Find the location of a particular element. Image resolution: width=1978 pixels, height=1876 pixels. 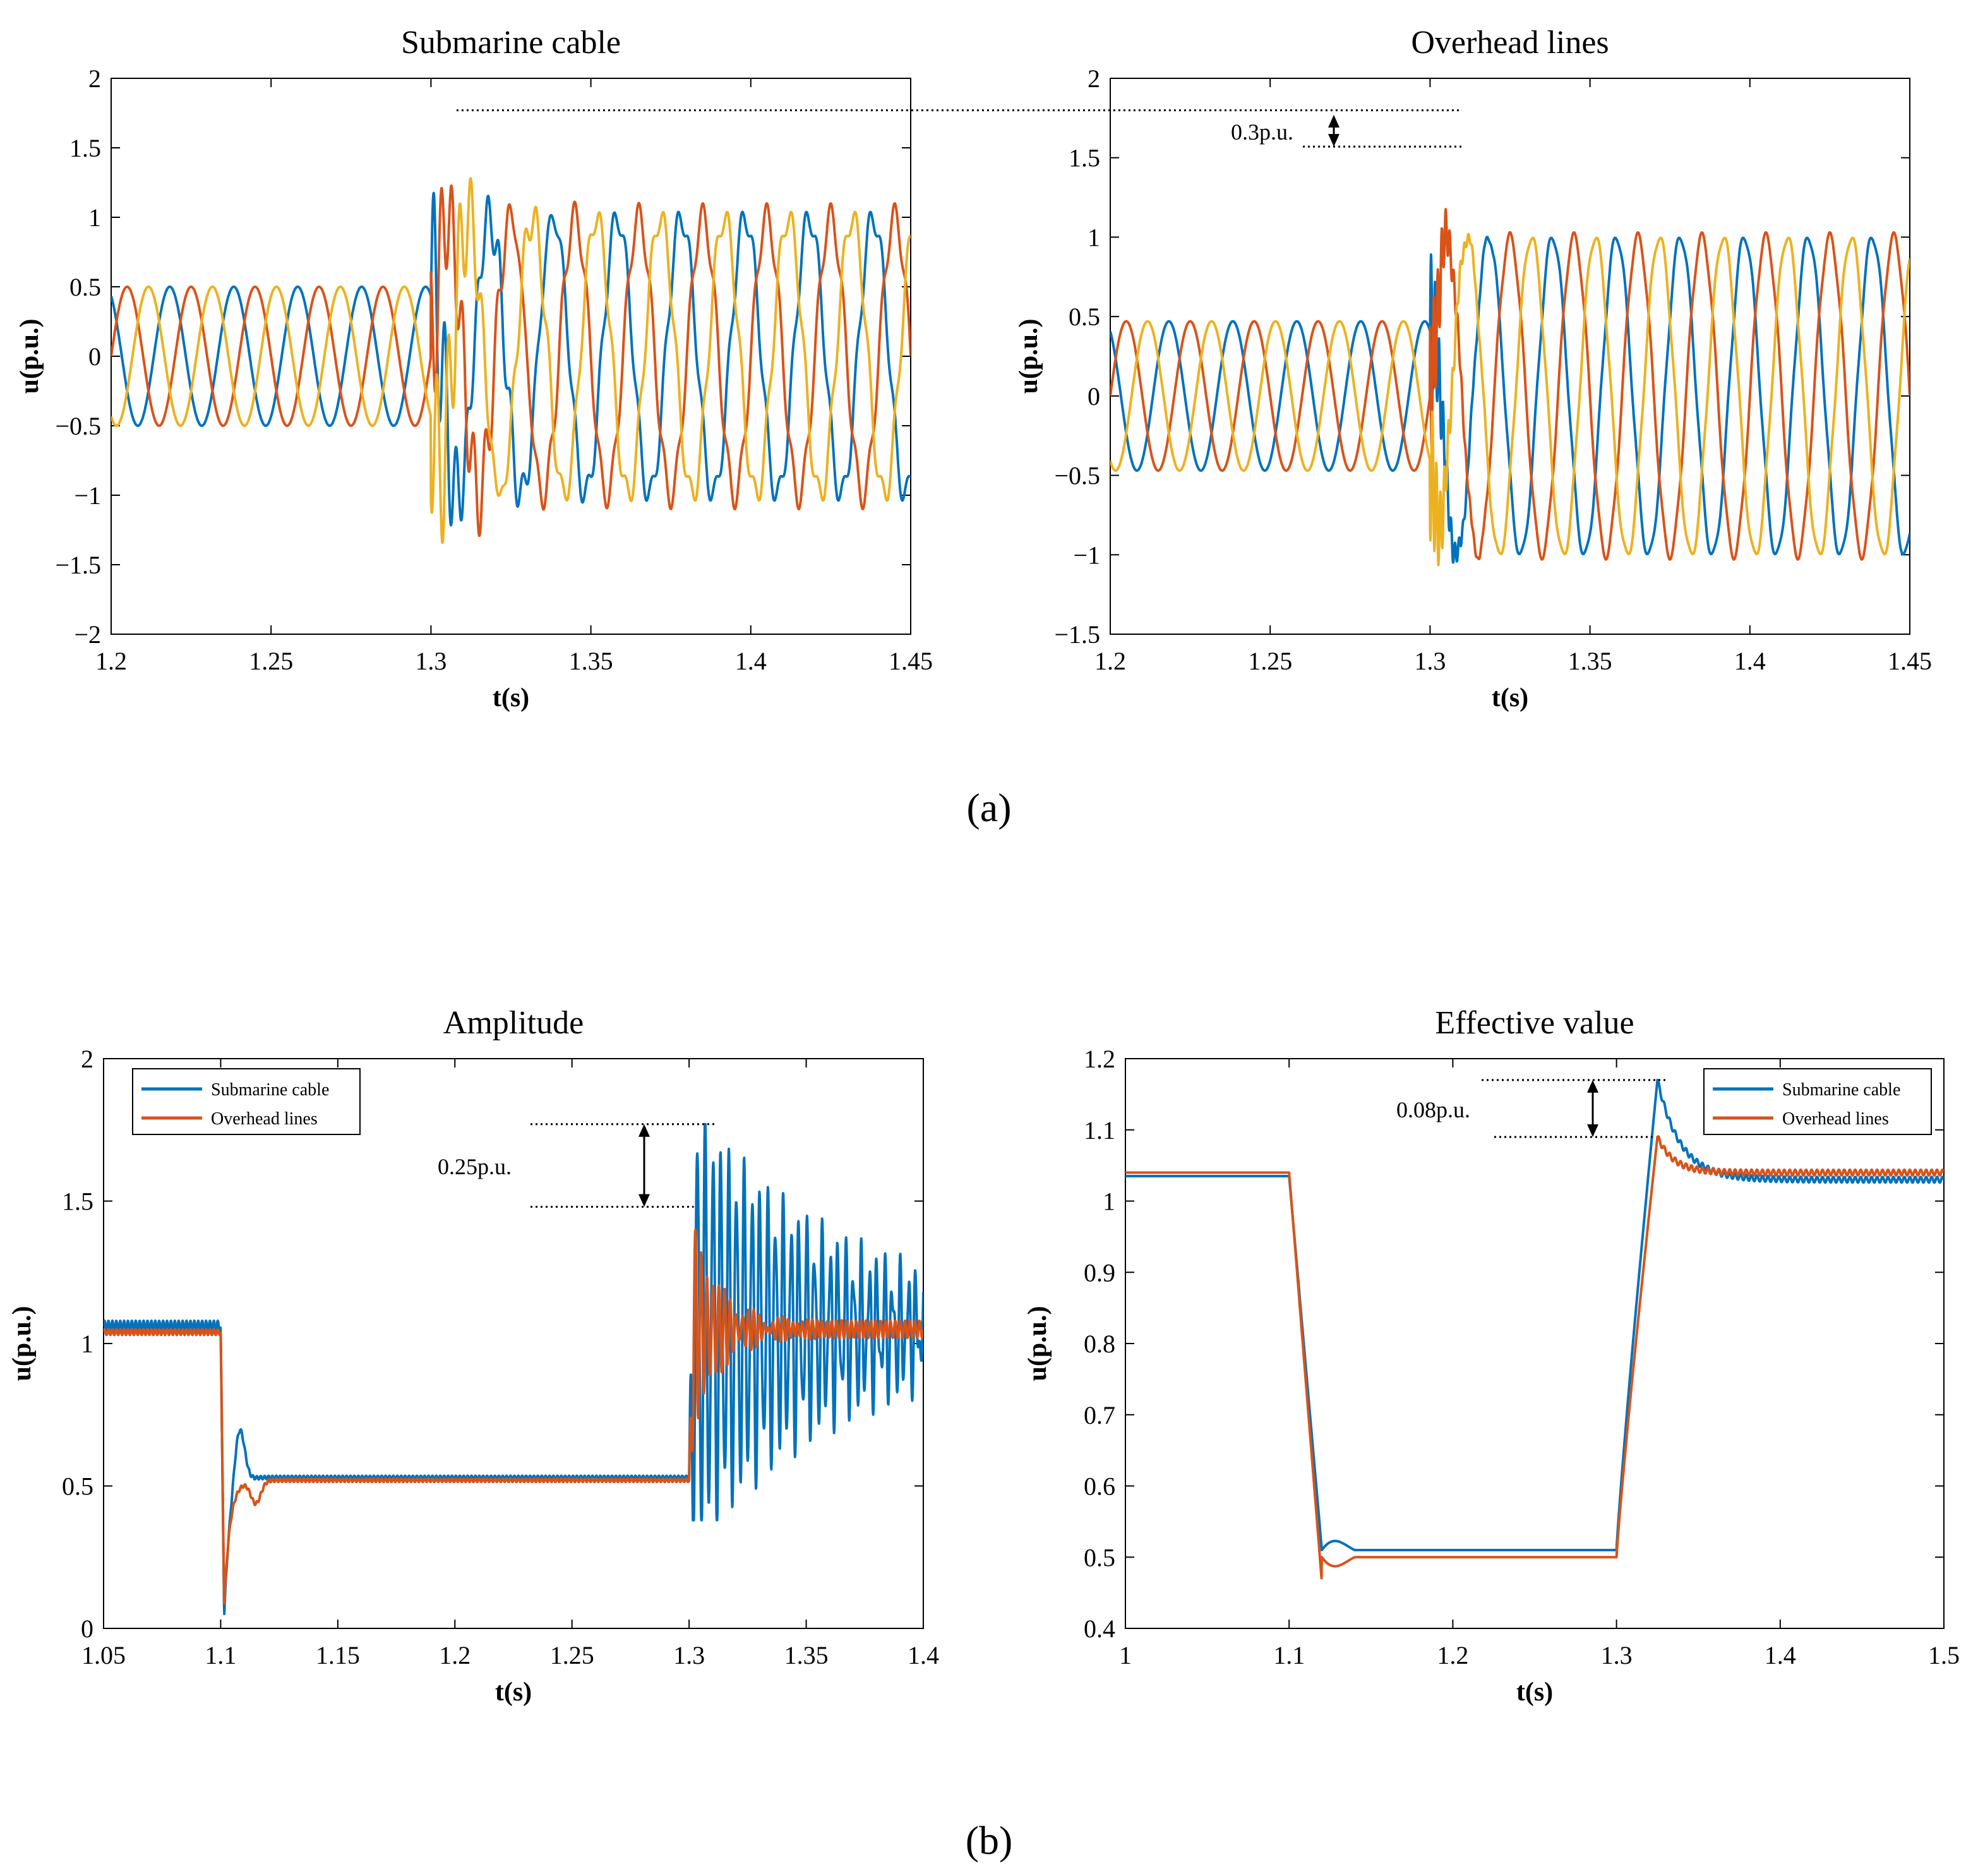

panel-label-a: (a) is located at coordinates (989, 808).